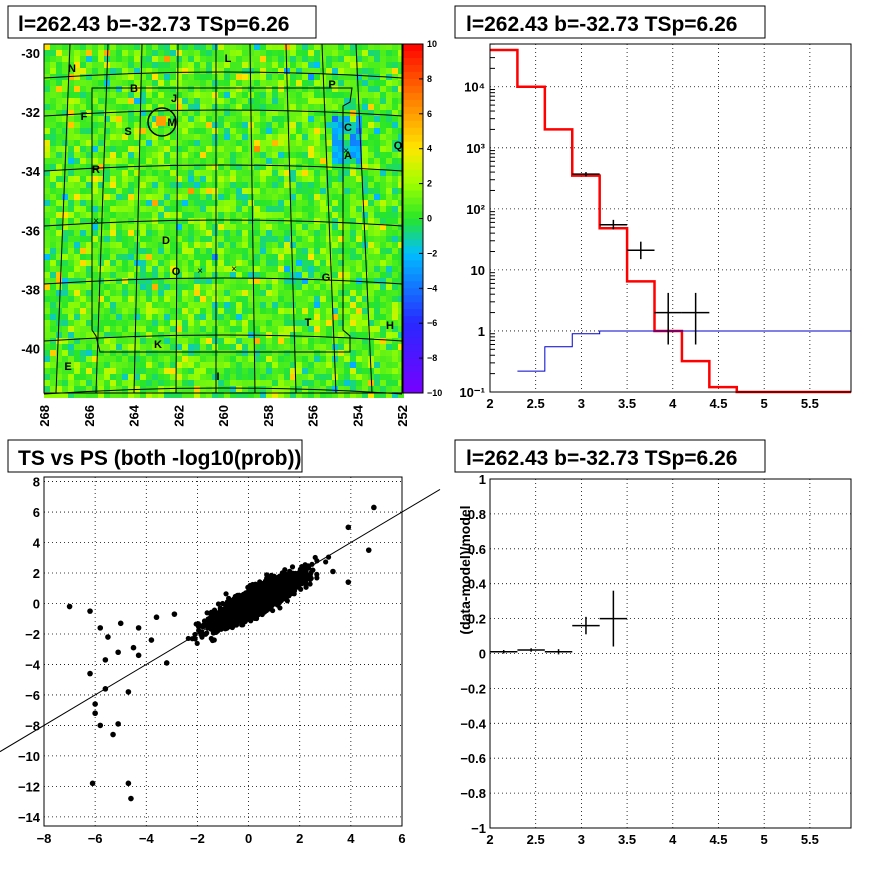  What do you see at coordinates (218, 604) in the screenshot?
I see `scatter-point` at bounding box center [218, 604].